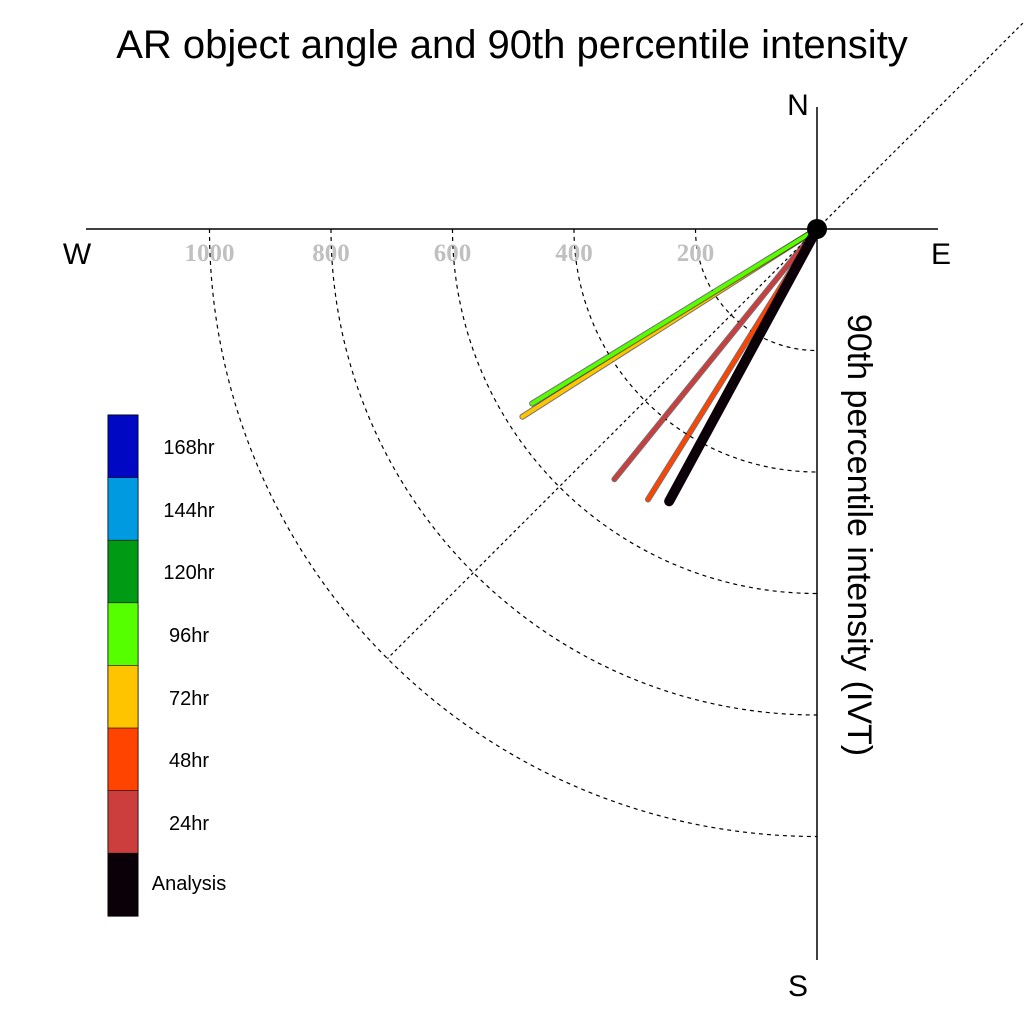 This screenshot has height=1024, width=1024. What do you see at coordinates (798, 105) in the screenshot?
I see `north-label: N` at bounding box center [798, 105].